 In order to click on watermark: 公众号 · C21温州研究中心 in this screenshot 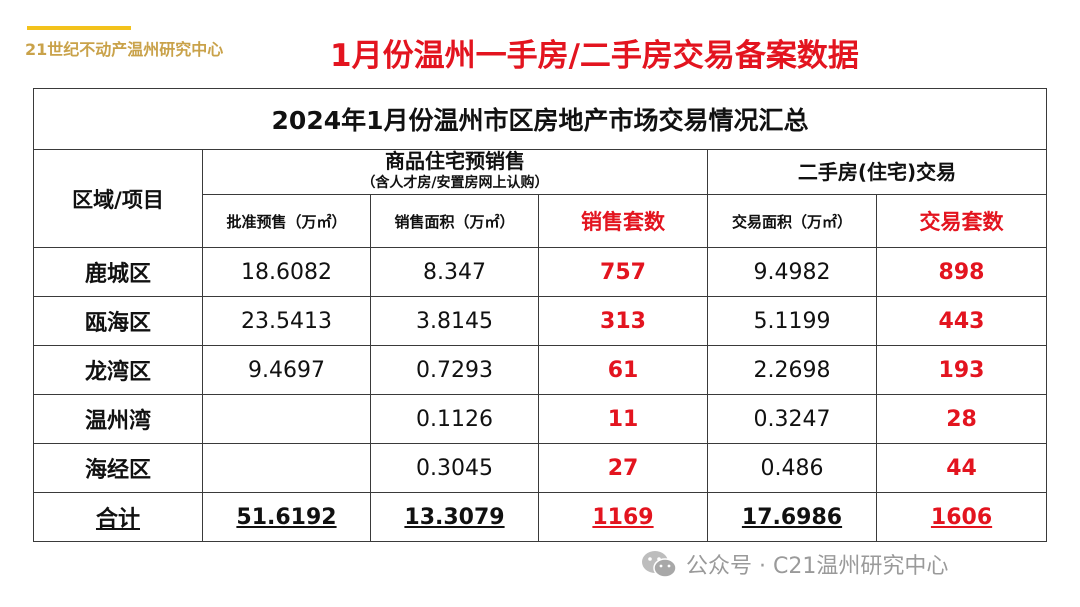, I will do `click(794, 564)`.